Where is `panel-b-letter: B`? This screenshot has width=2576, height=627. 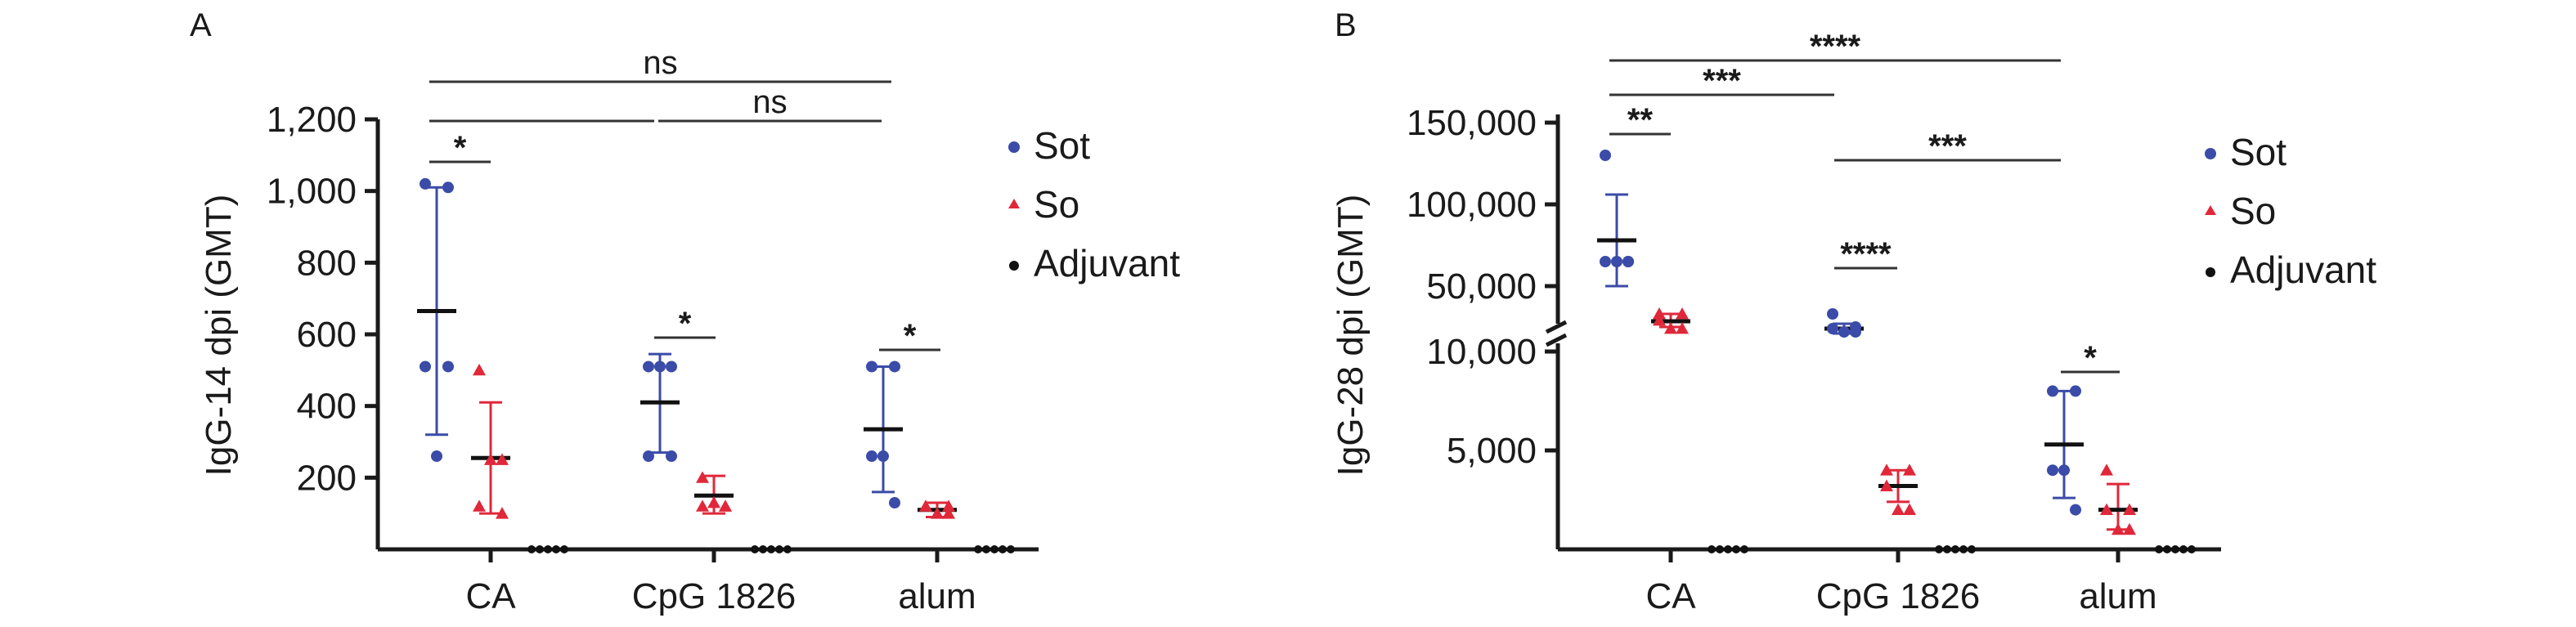 panel-b-letter: B is located at coordinates (1346, 25).